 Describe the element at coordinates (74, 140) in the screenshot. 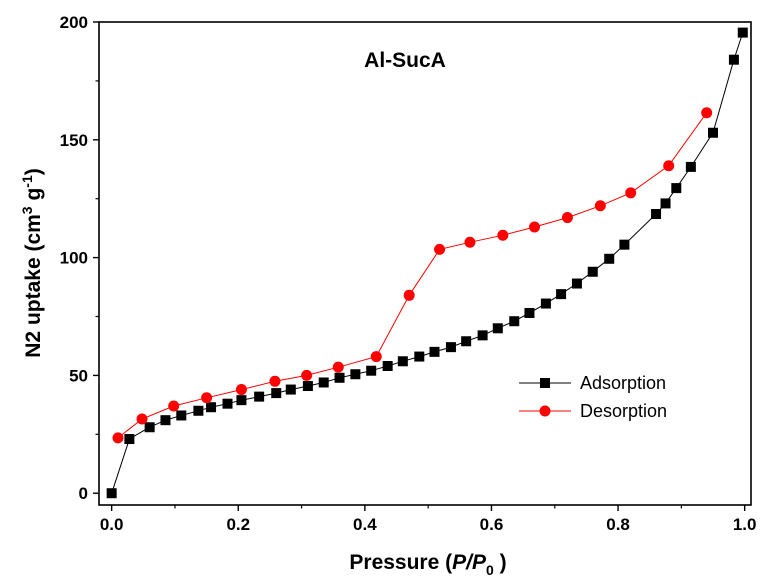

I see `y-tick-label: 150` at that location.